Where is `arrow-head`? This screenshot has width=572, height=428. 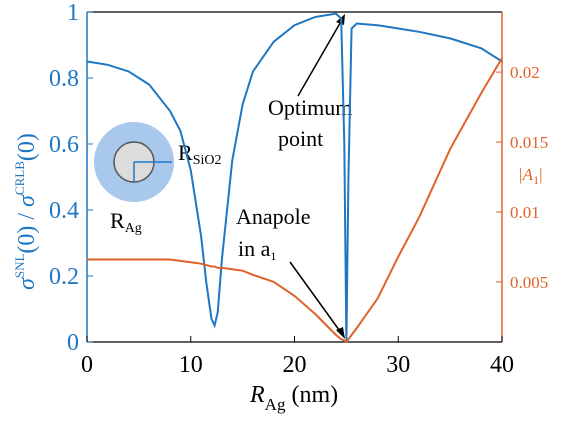
arrow-head is located at coordinates (340, 333).